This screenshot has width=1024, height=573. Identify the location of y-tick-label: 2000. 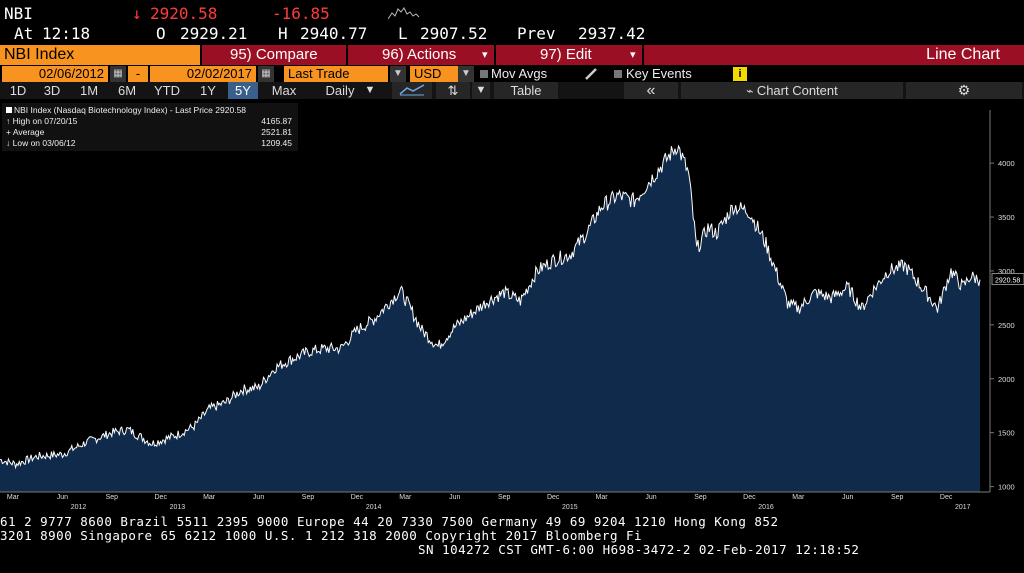
(1006, 379).